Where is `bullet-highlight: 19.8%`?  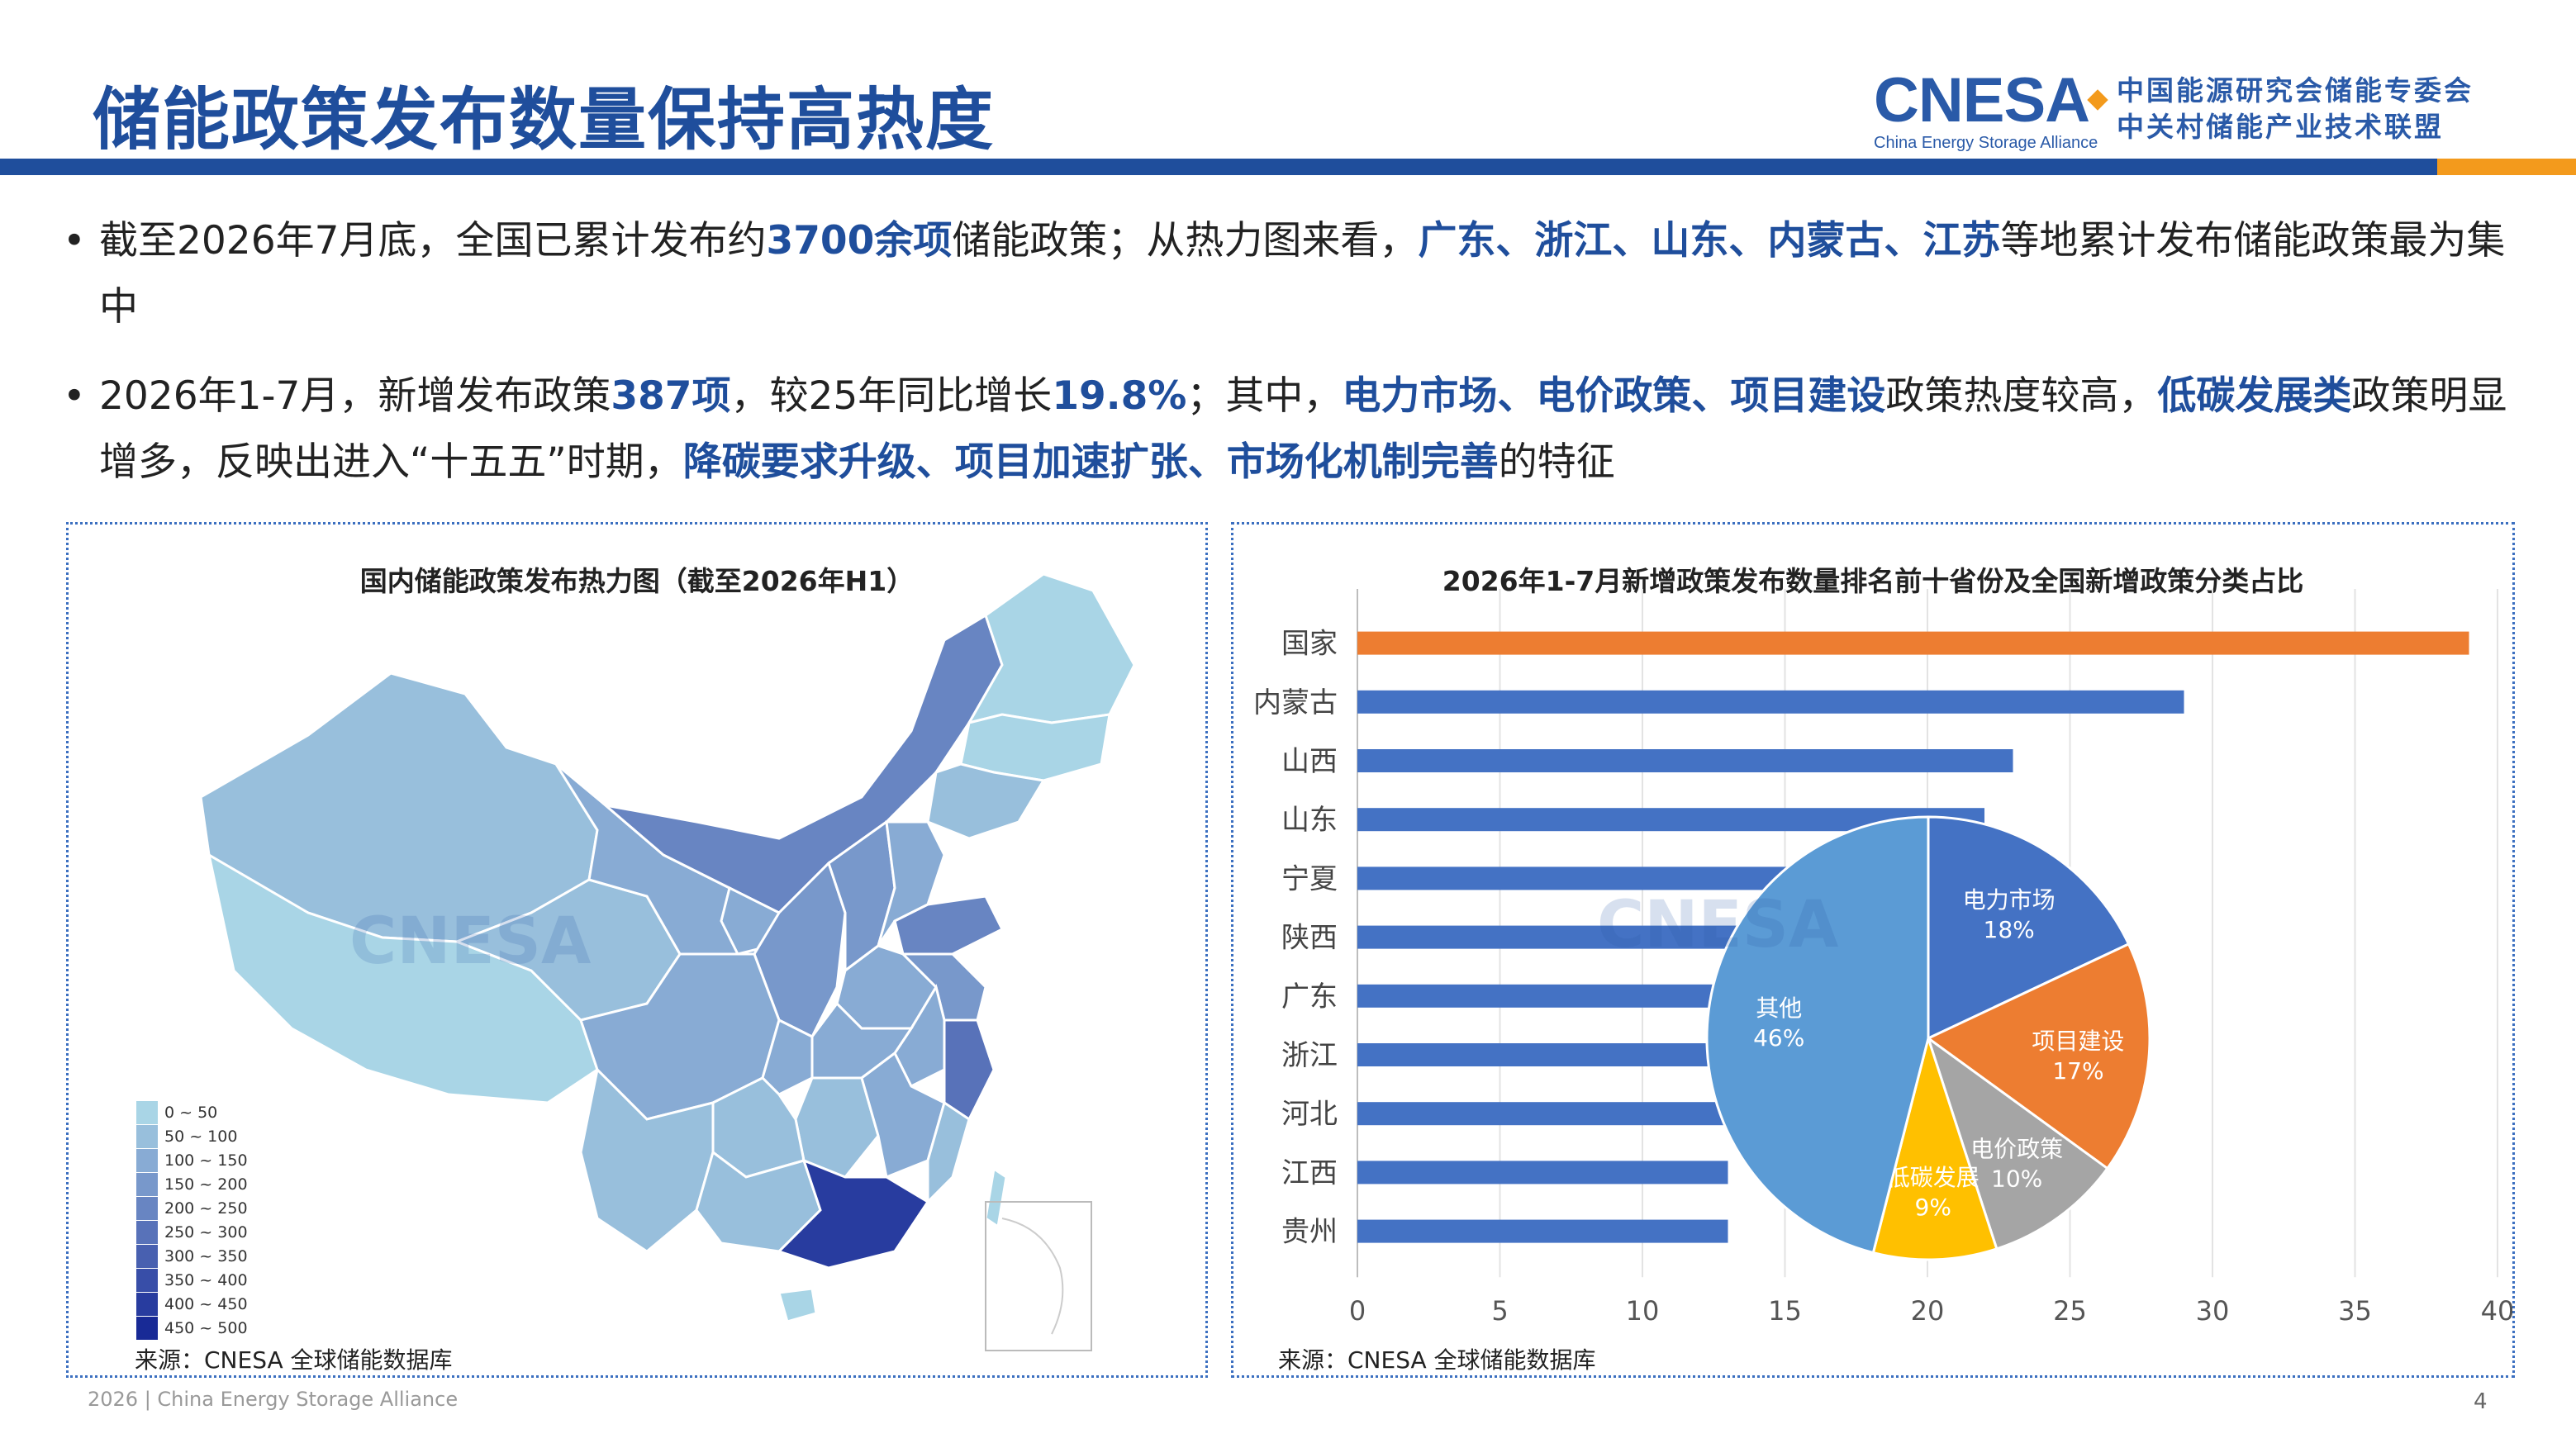 bullet-highlight: 19.8% is located at coordinates (1119, 396).